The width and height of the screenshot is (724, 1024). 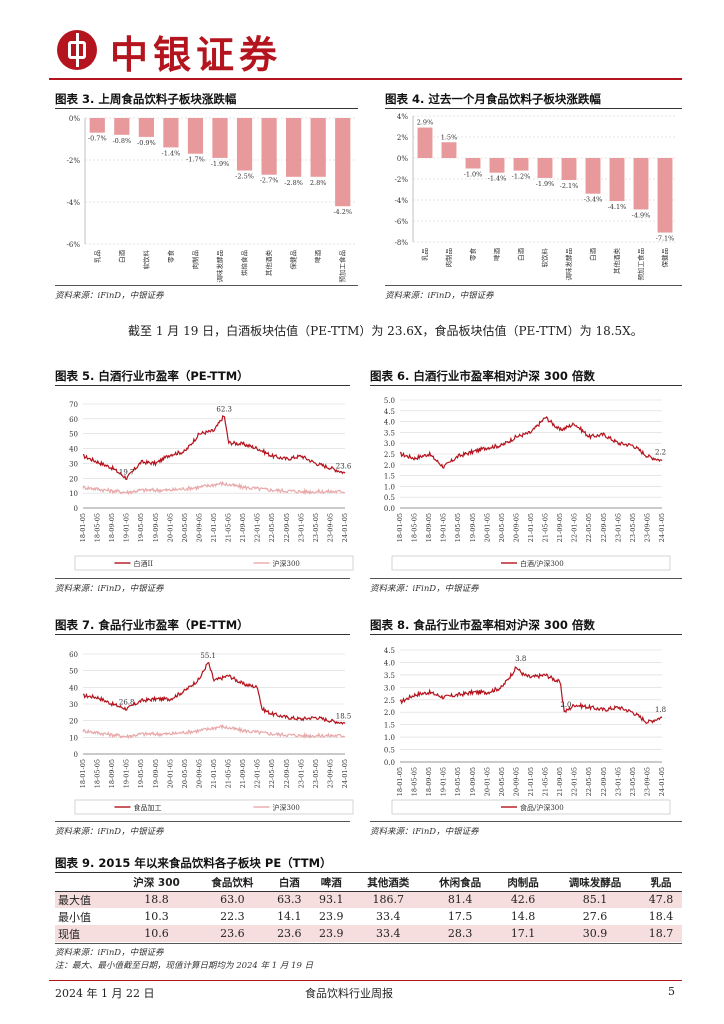 What do you see at coordinates (96, 256) in the screenshot?
I see `x-tick-label: 乳品` at bounding box center [96, 256].